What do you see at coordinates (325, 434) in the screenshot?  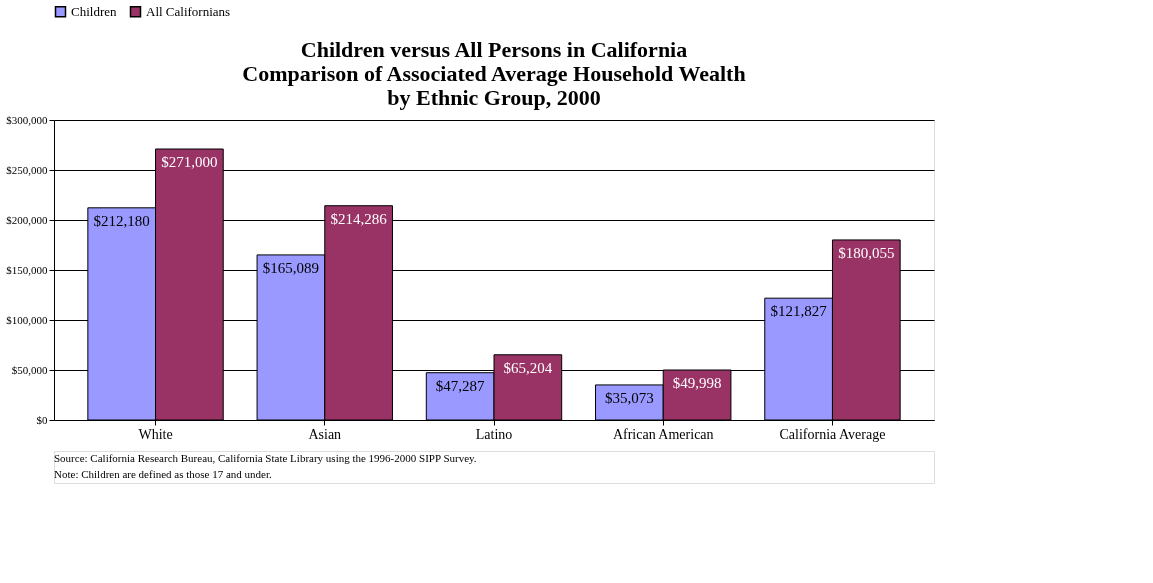 I see `x-tick-label: Asian` at bounding box center [325, 434].